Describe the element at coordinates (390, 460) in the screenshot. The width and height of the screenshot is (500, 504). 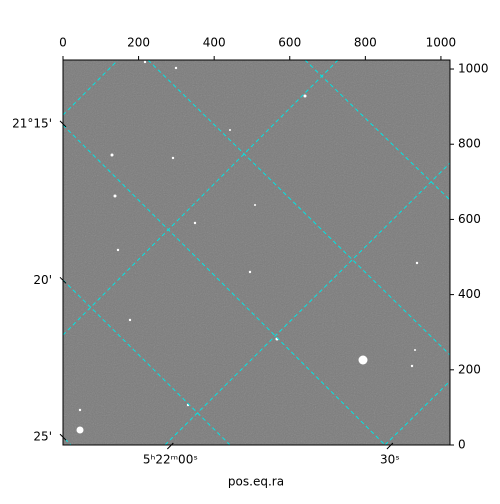
I see `ra-tick-label: 30ˢ` at that location.